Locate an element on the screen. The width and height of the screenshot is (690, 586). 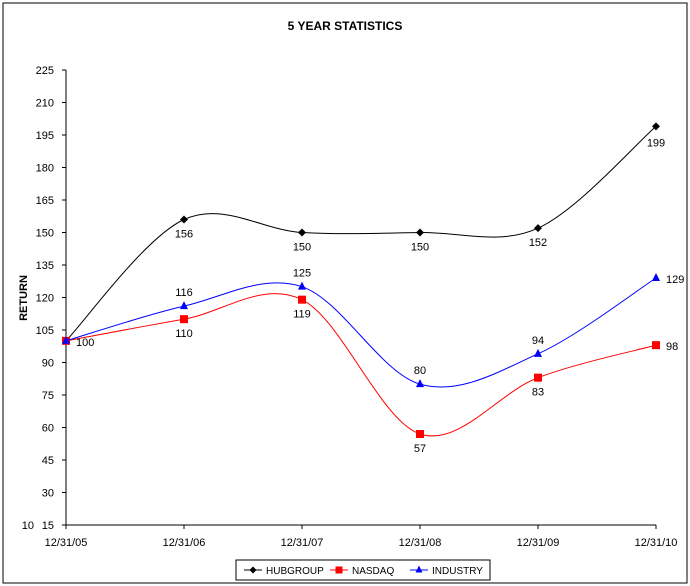
data-label: 83 is located at coordinates (538, 393).